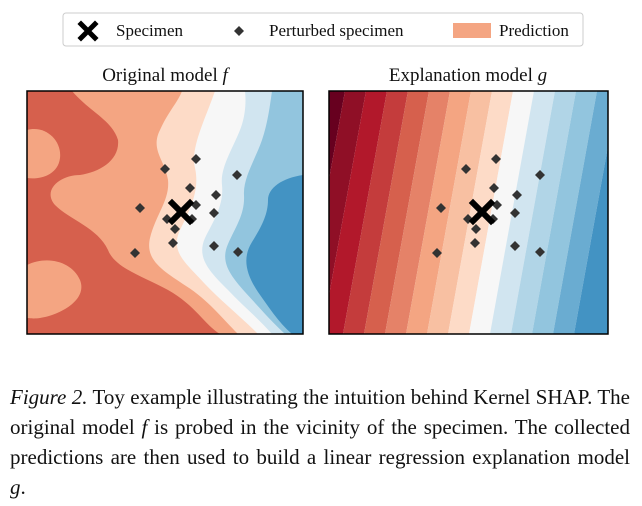 This screenshot has height=506, width=642. I want to click on caption-text-3: ., so click(23, 487).